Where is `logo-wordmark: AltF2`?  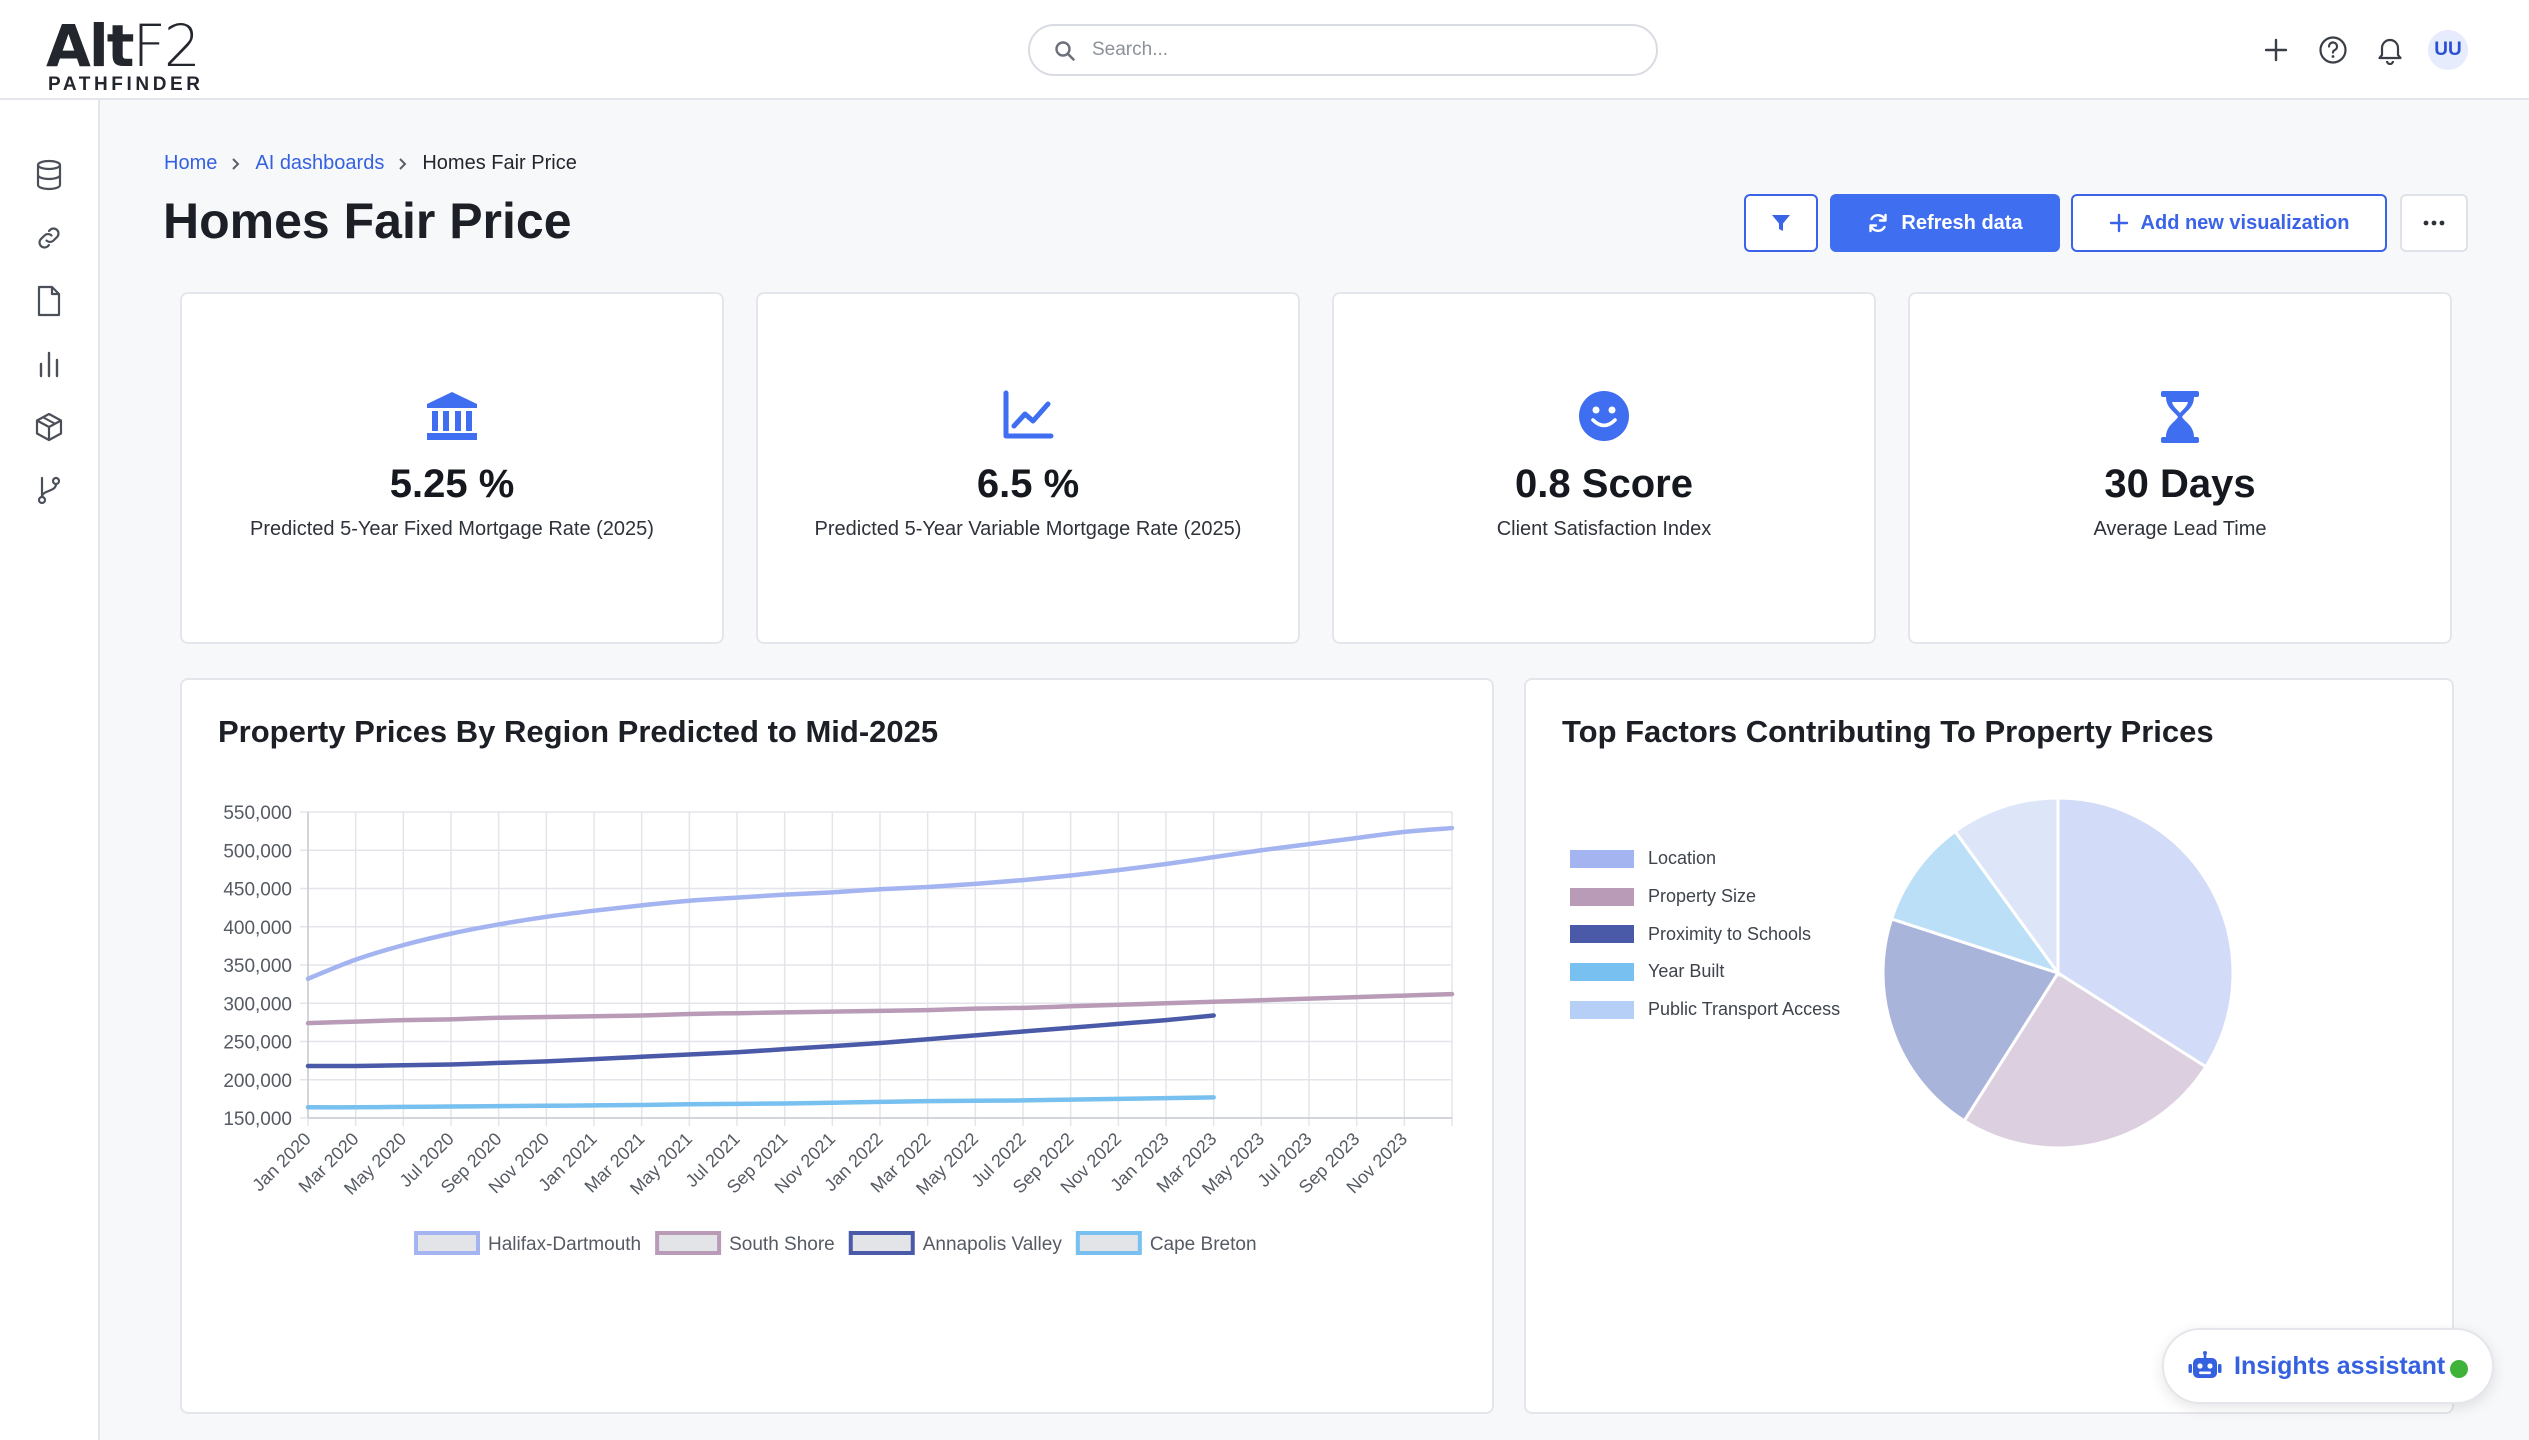 logo-wordmark: AltF2 is located at coordinates (123, 46).